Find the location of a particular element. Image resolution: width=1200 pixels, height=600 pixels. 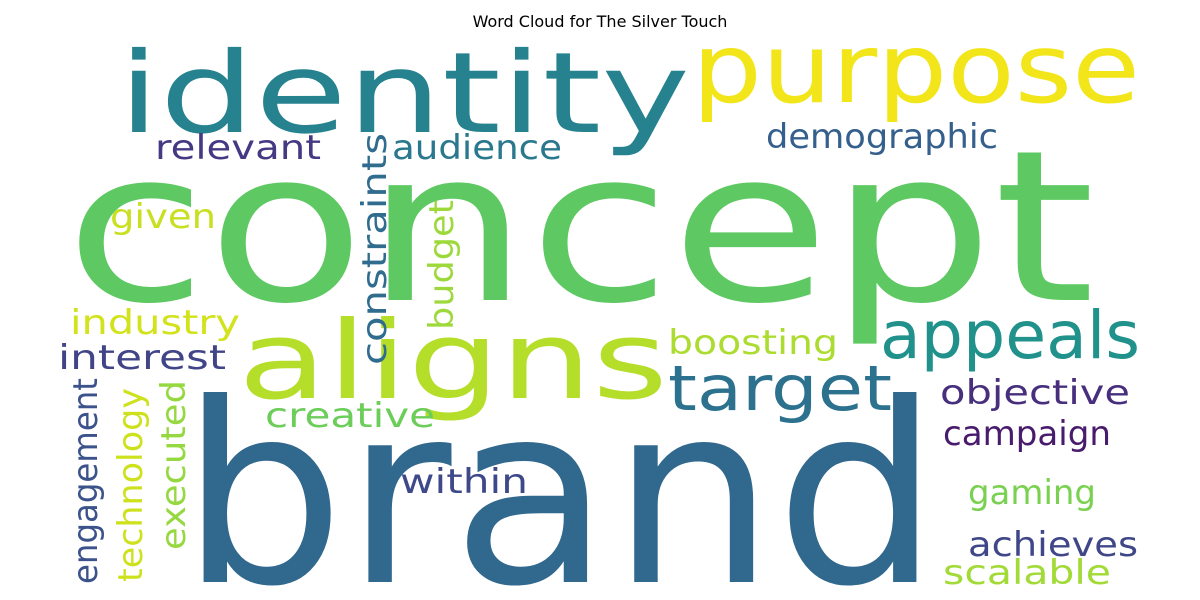

word-purpose: purpose is located at coordinates (916, 69).